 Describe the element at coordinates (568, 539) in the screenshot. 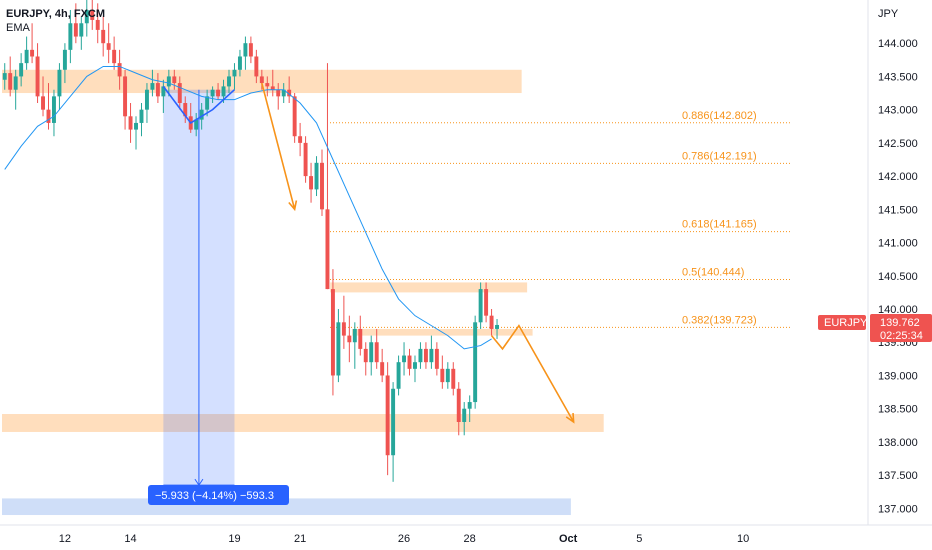

I see `x-tick-label: Oct` at that location.